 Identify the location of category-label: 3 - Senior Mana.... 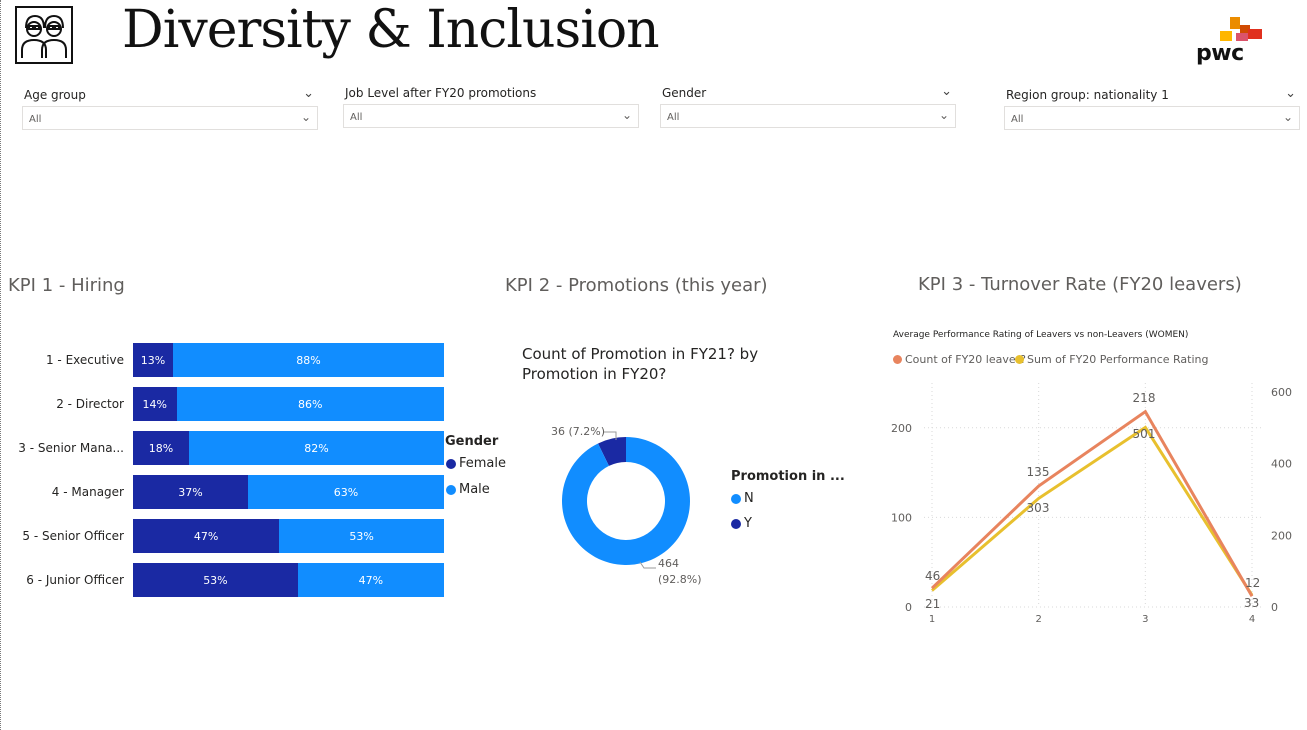
(71, 448).